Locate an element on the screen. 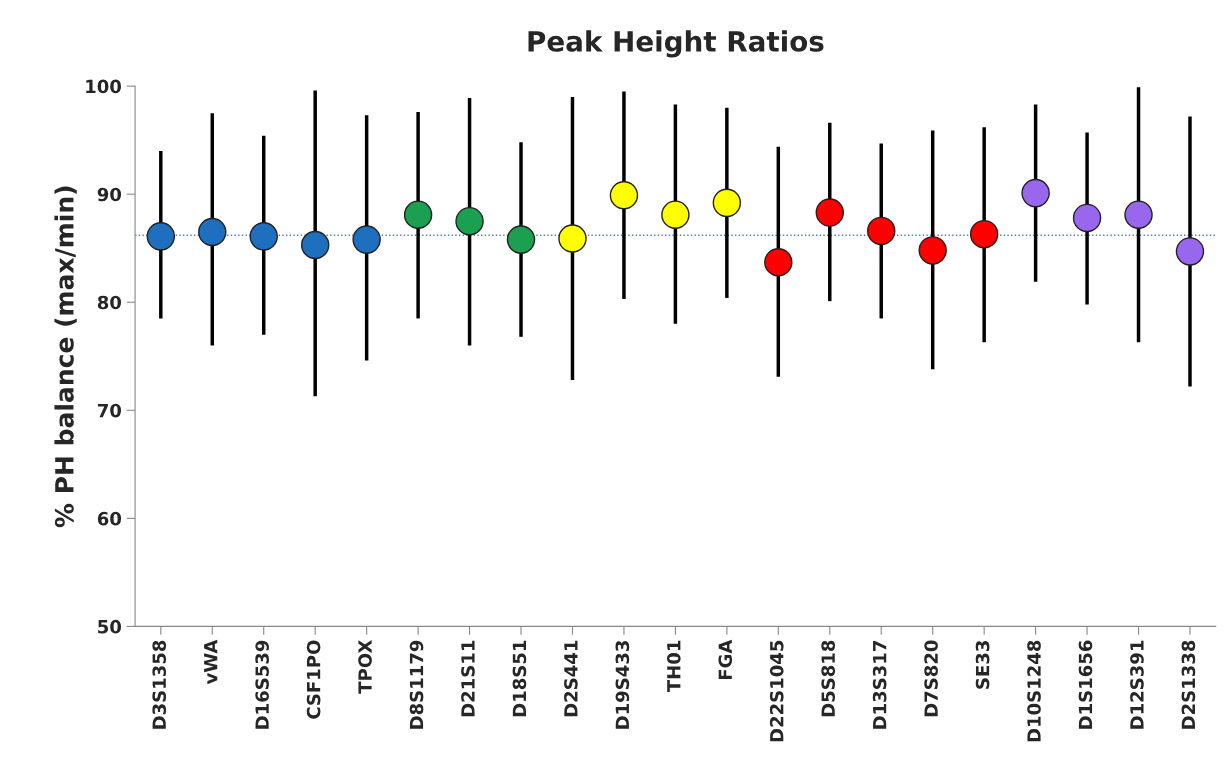 The height and width of the screenshot is (783, 1228). y-tick-label: 90 is located at coordinates (109, 194).